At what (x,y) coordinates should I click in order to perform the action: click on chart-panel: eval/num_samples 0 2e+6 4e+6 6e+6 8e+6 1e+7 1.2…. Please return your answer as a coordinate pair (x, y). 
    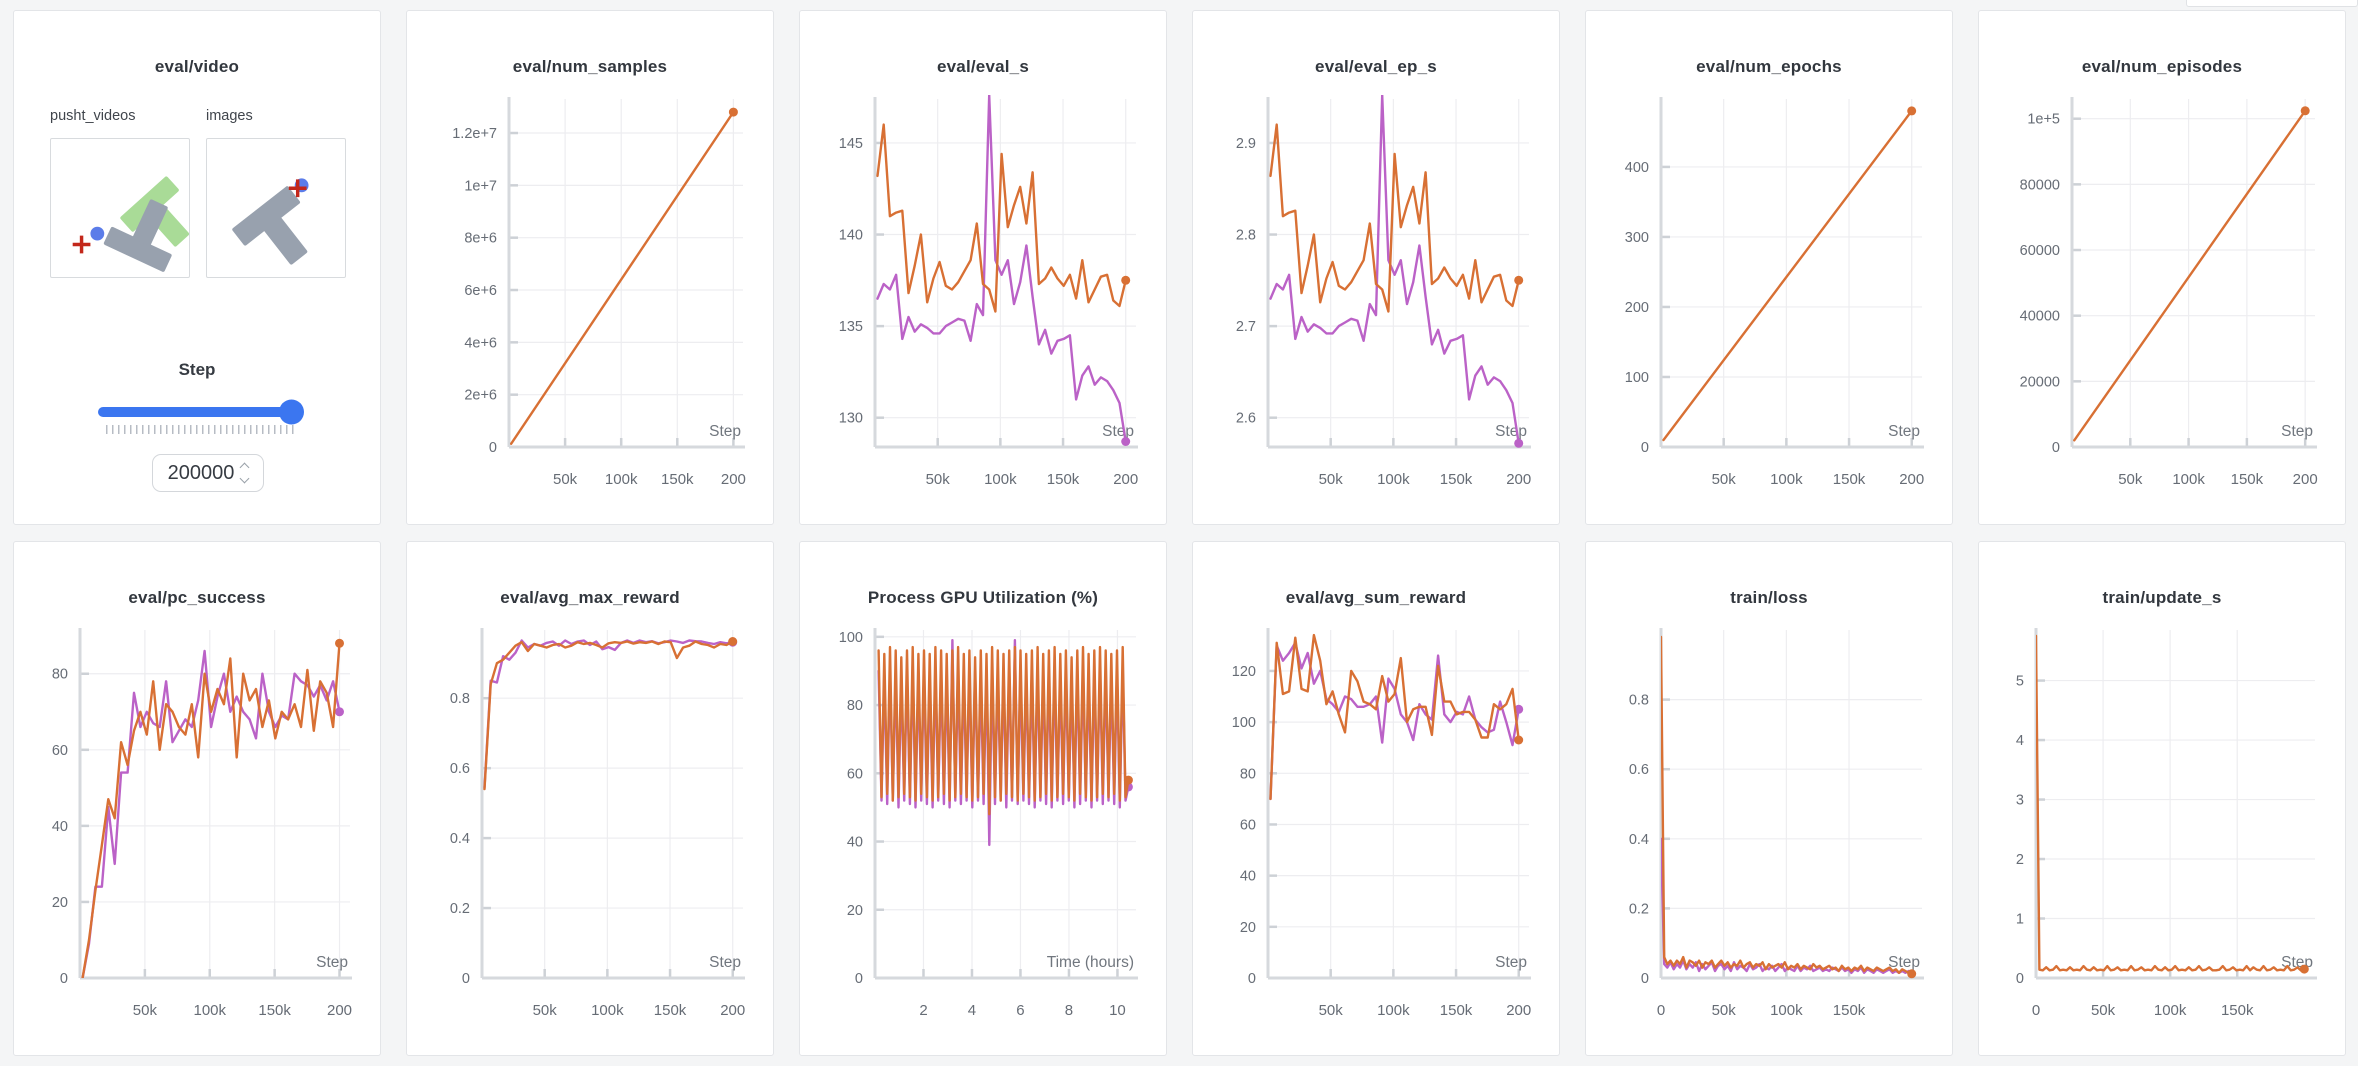
    Looking at the image, I should click on (590, 267).